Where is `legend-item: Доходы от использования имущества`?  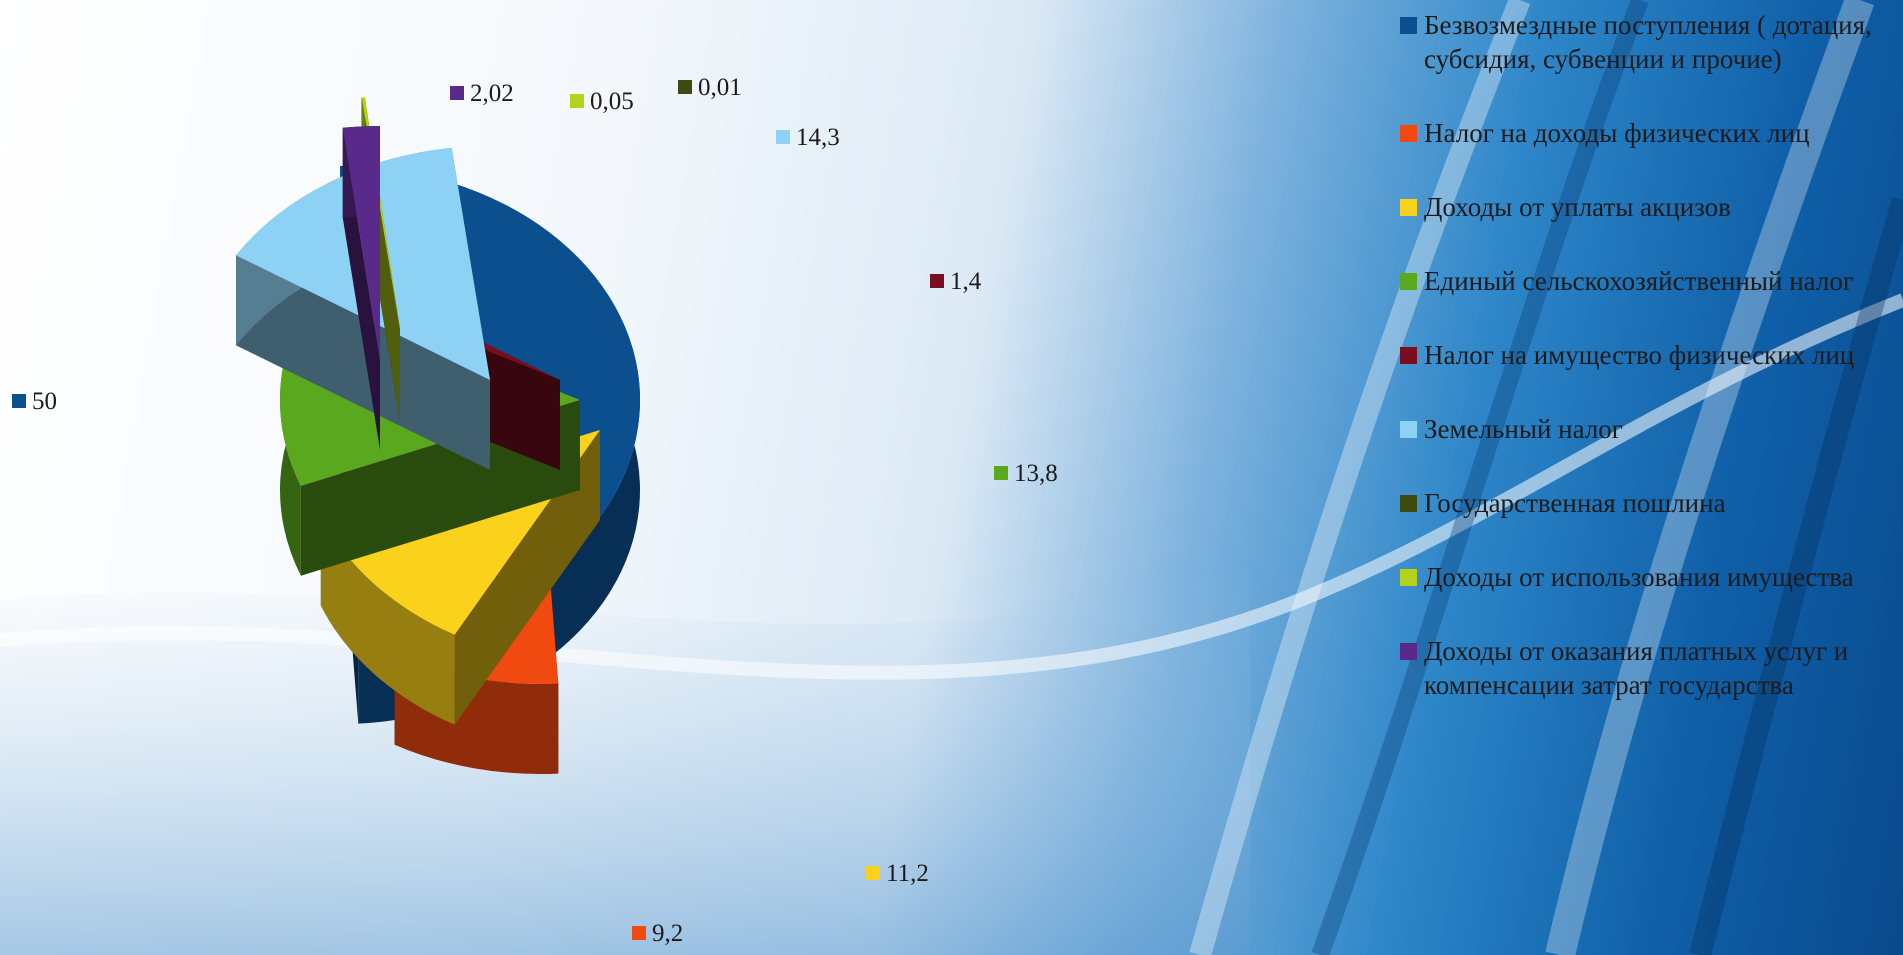 legend-item: Доходы от использования имущества is located at coordinates (1648, 577).